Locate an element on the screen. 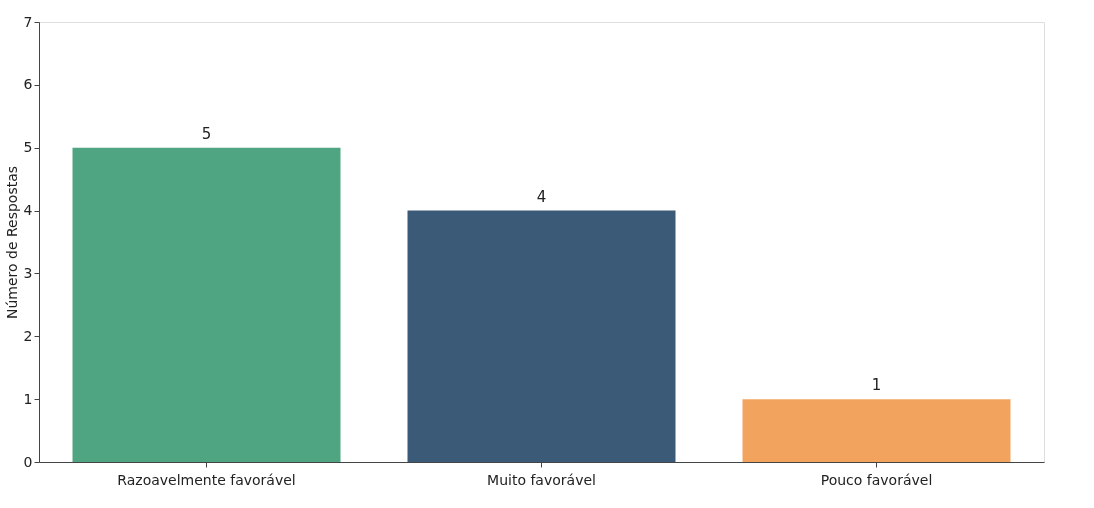 The width and height of the screenshot is (1094, 508). data-label: 5 is located at coordinates (206, 133).